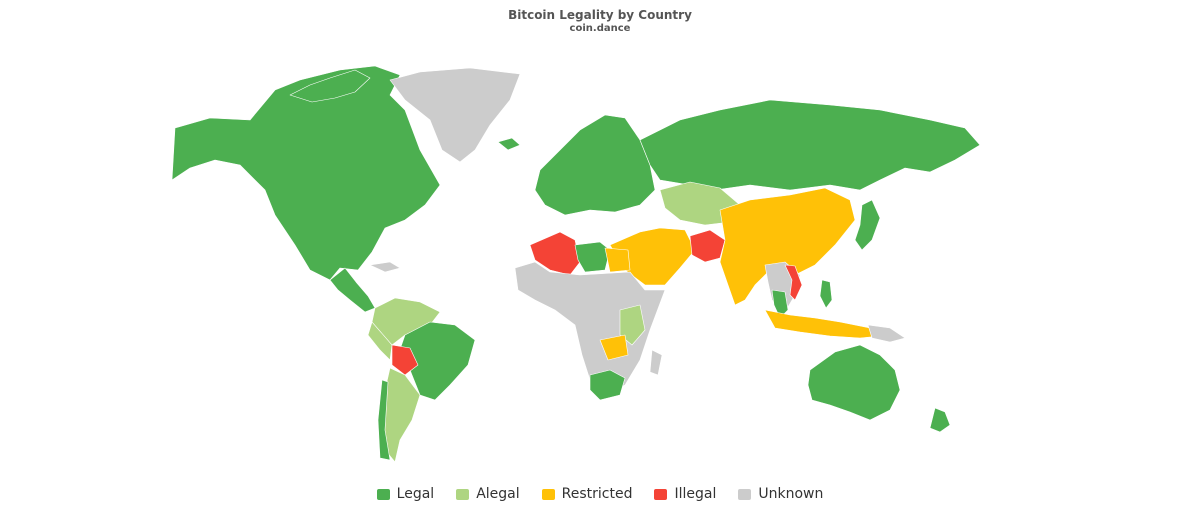 This screenshot has height=512, width=1200. Describe the element at coordinates (509, 144) in the screenshot. I see `region-iceland` at that location.